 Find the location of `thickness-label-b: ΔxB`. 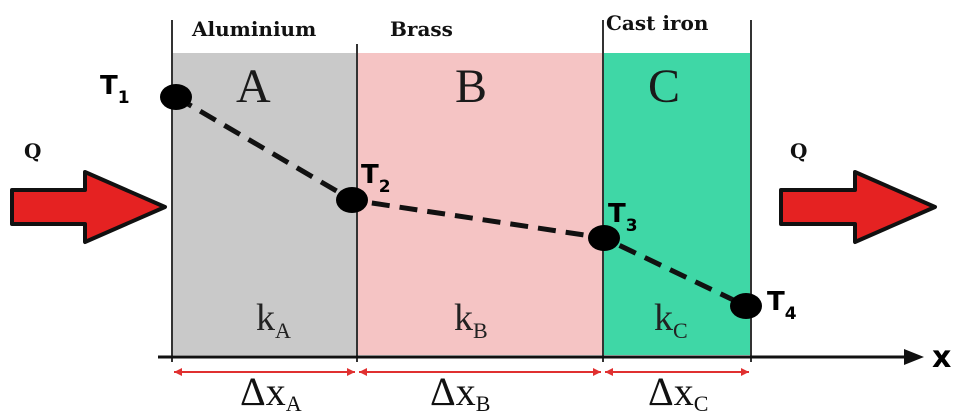

thickness-label-b: ΔxB is located at coordinates (460, 390).